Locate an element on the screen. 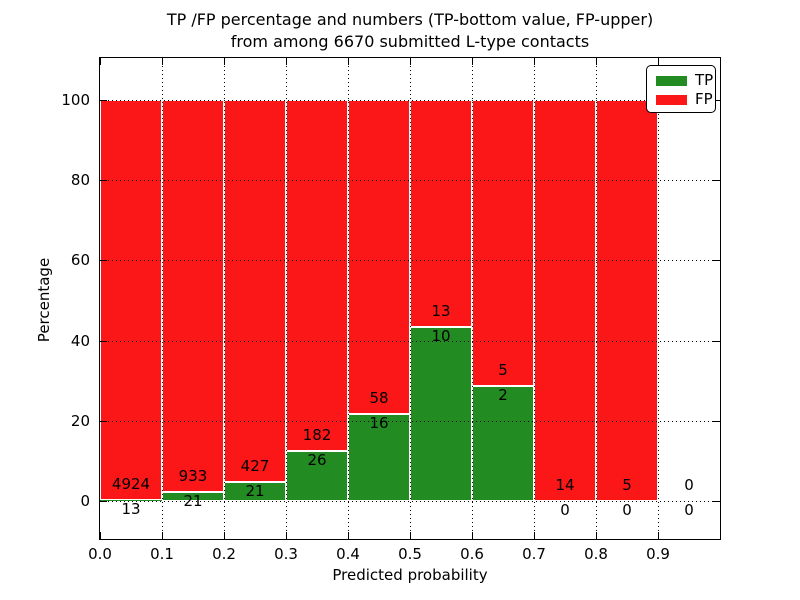  x-tick-label: 0.6 is located at coordinates (472, 554).